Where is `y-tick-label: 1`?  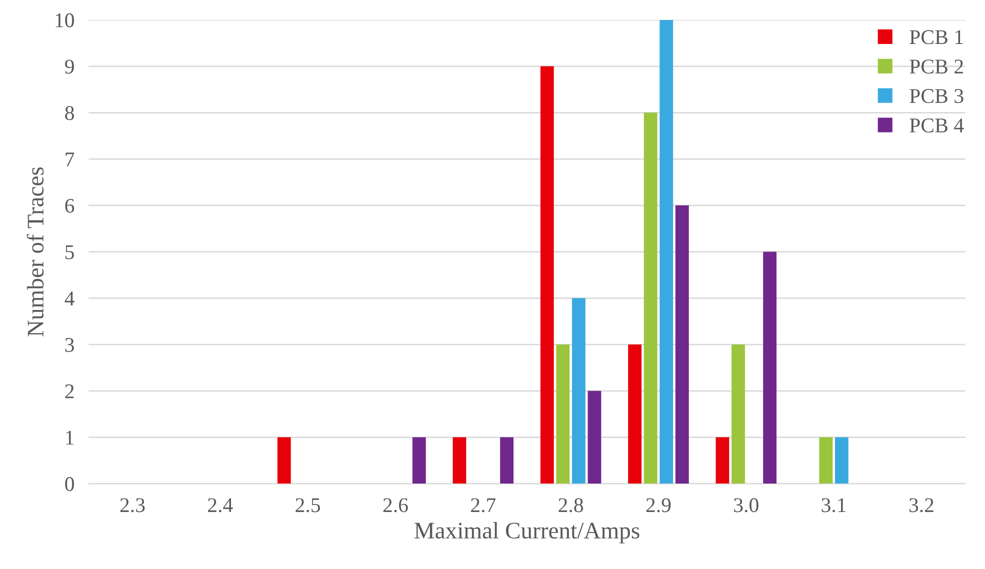 y-tick-label: 1 is located at coordinates (70, 437).